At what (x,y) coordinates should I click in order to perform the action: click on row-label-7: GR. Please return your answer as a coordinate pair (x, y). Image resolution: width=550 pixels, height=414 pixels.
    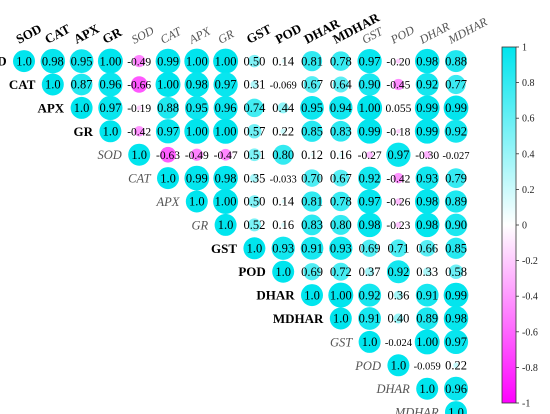
    Looking at the image, I should click on (200, 225).